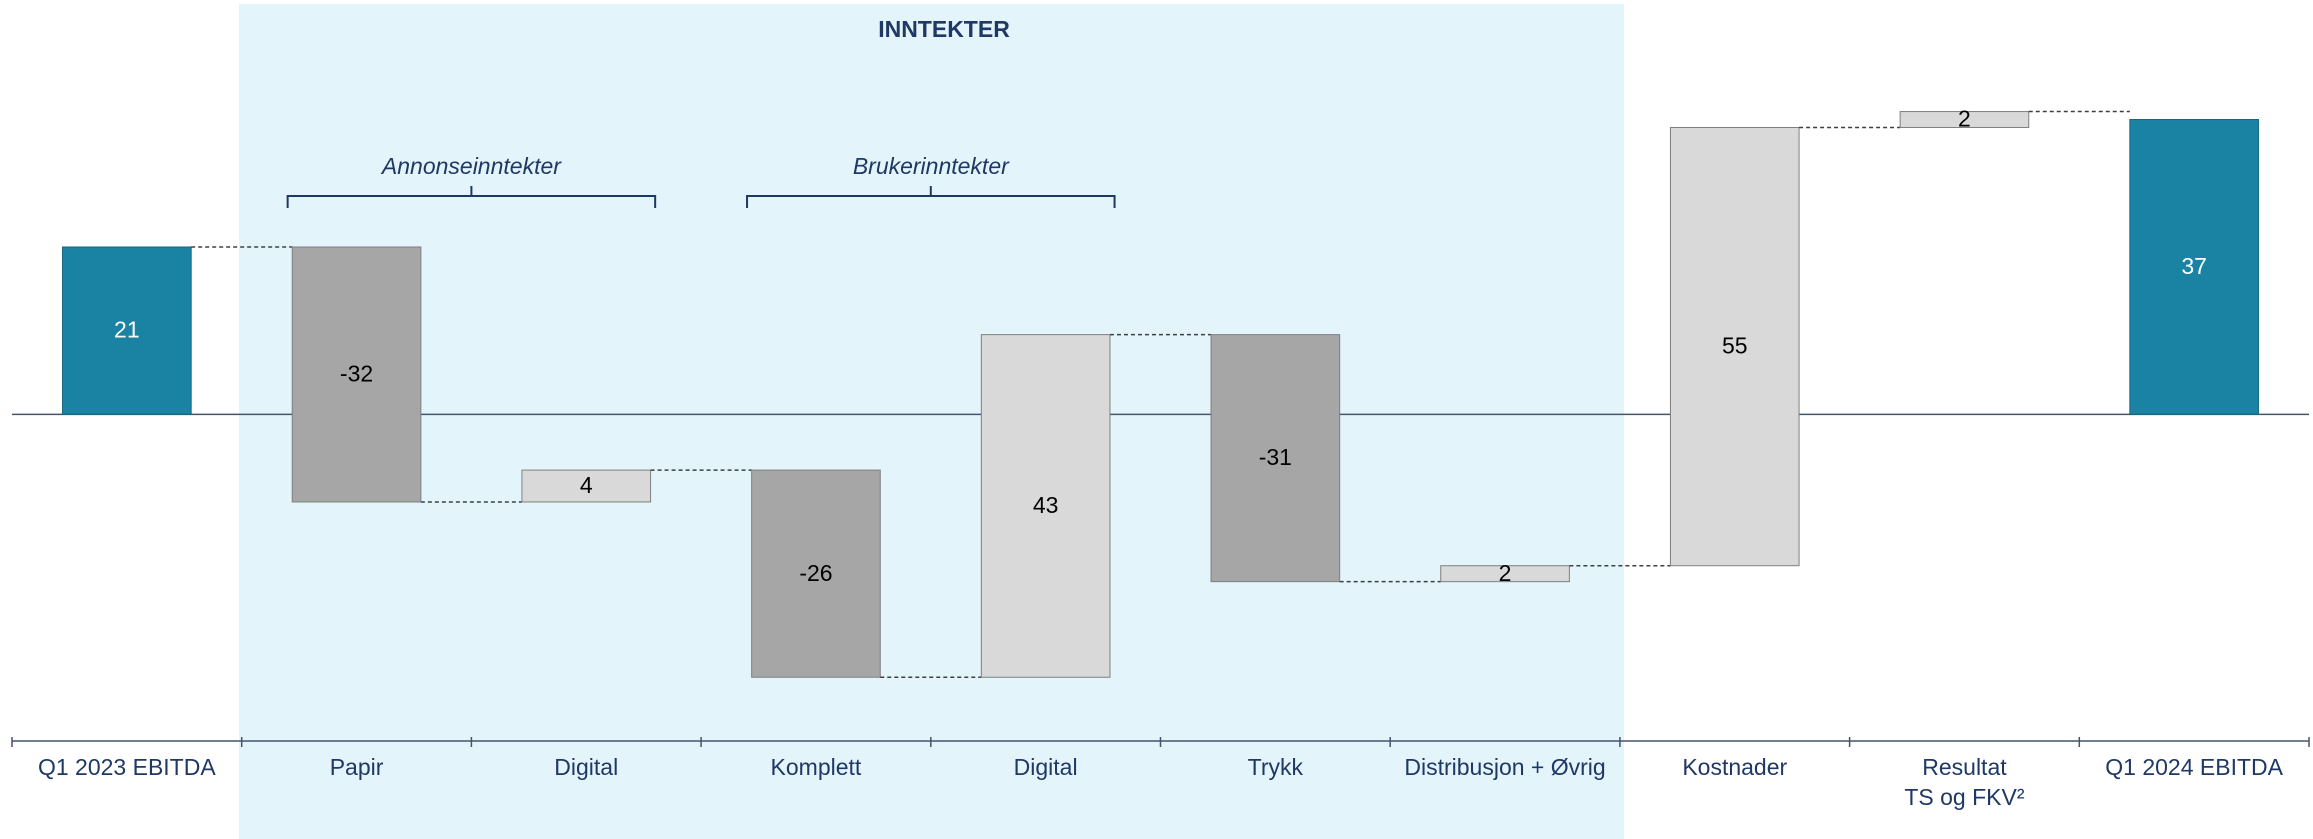  What do you see at coordinates (816, 767) in the screenshot?
I see `x-tick-label: Komplett` at bounding box center [816, 767].